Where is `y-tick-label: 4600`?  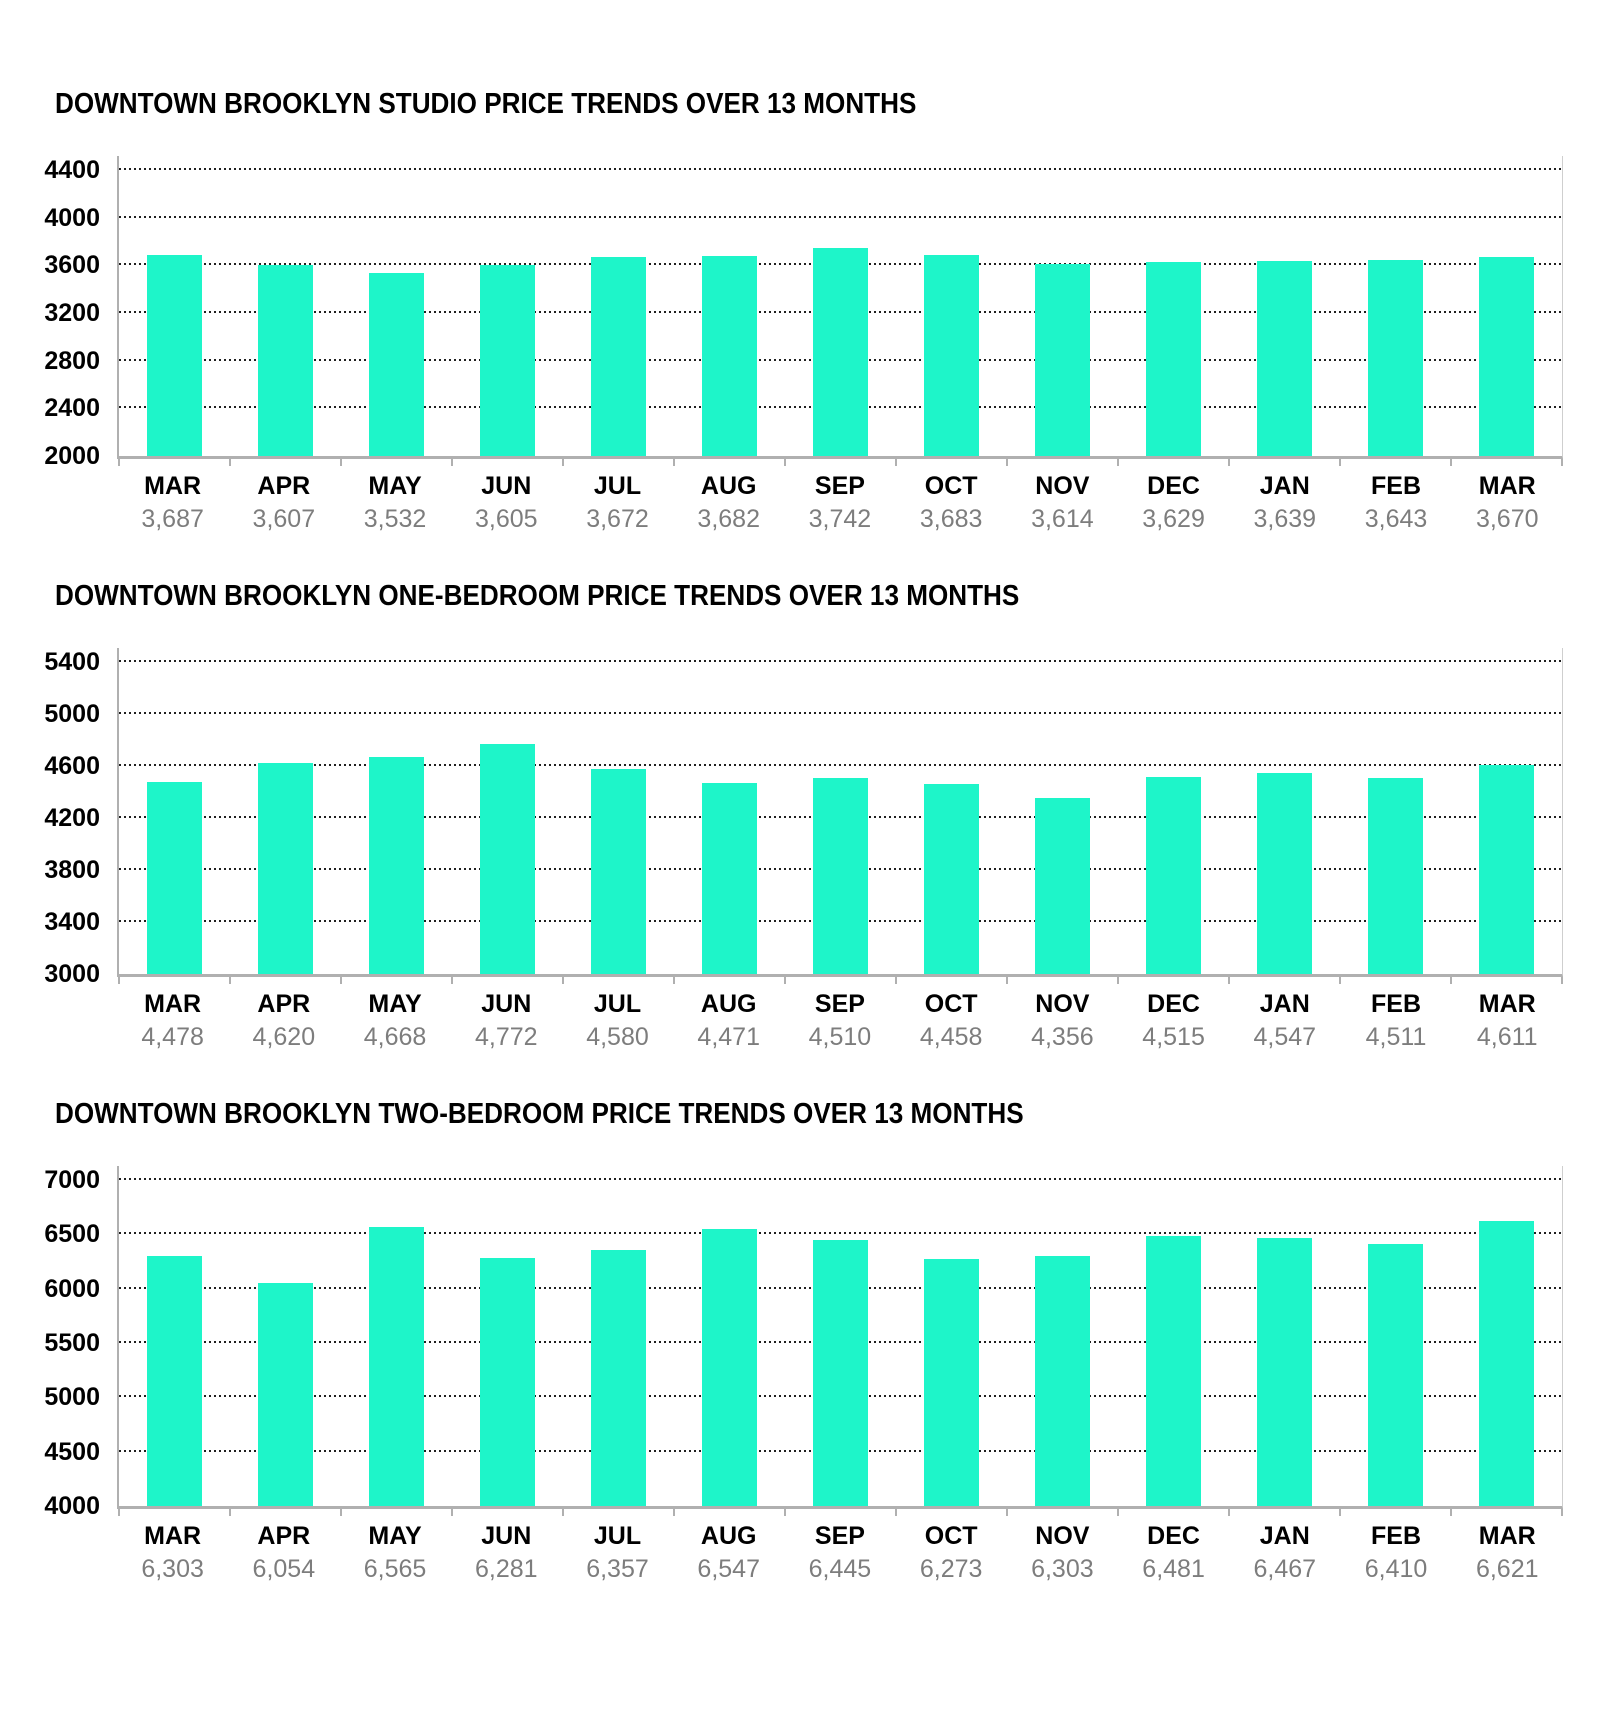 y-tick-label: 4600 is located at coordinates (72, 766).